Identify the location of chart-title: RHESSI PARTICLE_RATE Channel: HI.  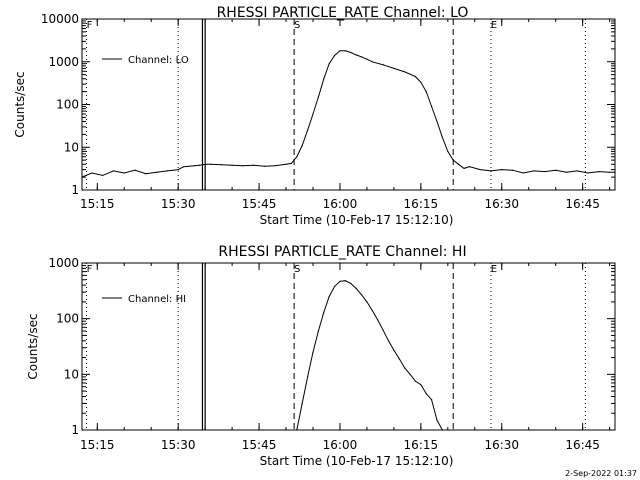
(342, 252).